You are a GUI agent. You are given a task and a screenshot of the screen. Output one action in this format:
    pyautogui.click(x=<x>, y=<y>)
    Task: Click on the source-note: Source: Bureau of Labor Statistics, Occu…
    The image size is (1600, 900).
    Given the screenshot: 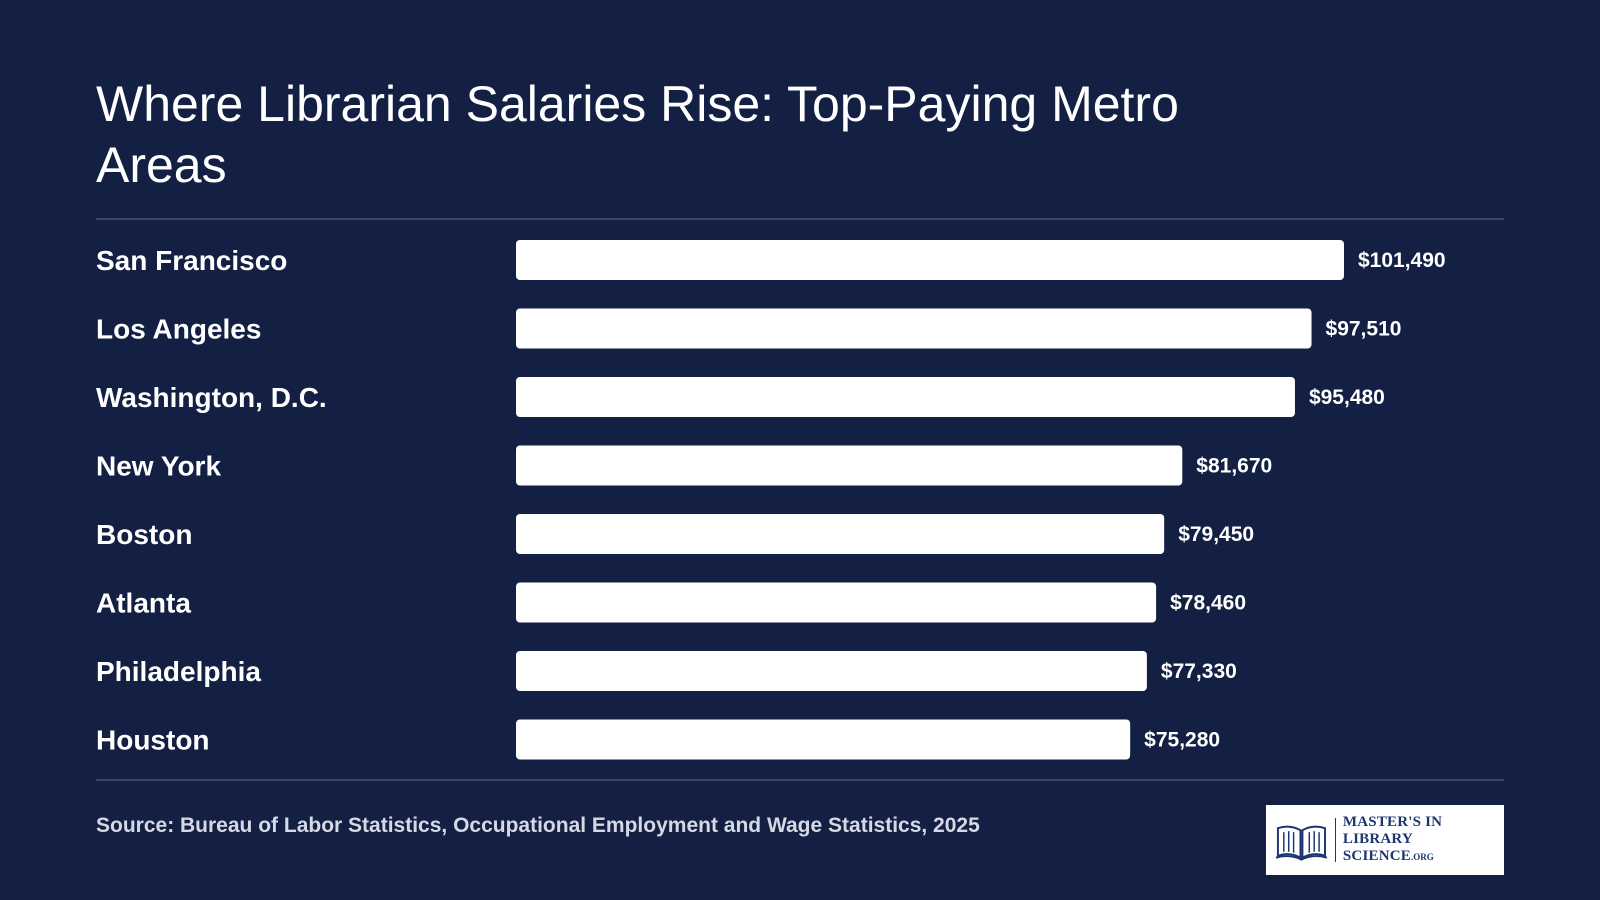 What is the action you would take?
    pyautogui.click(x=538, y=825)
    